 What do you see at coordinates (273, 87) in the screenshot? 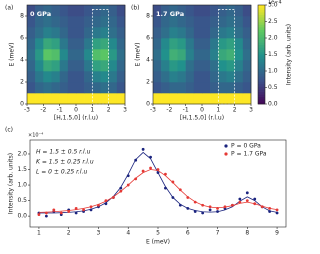
I see `colorbar-tick-label: 0.5` at bounding box center [273, 87].